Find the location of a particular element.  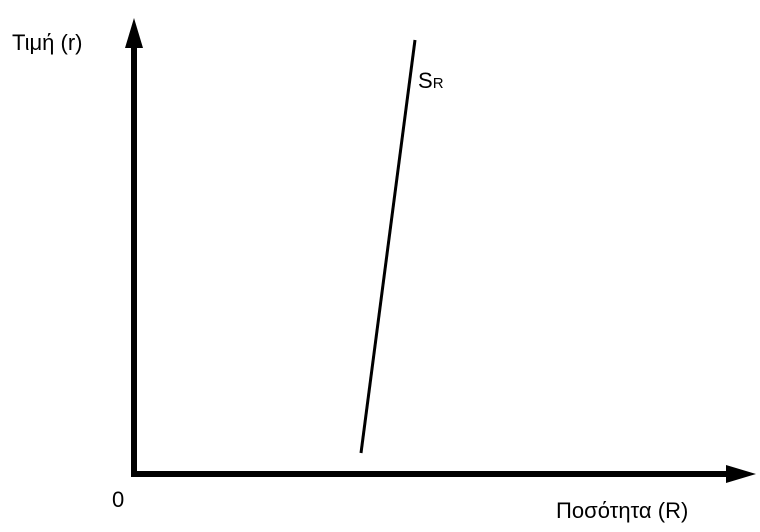

curve-label-main: S is located at coordinates (425, 80).